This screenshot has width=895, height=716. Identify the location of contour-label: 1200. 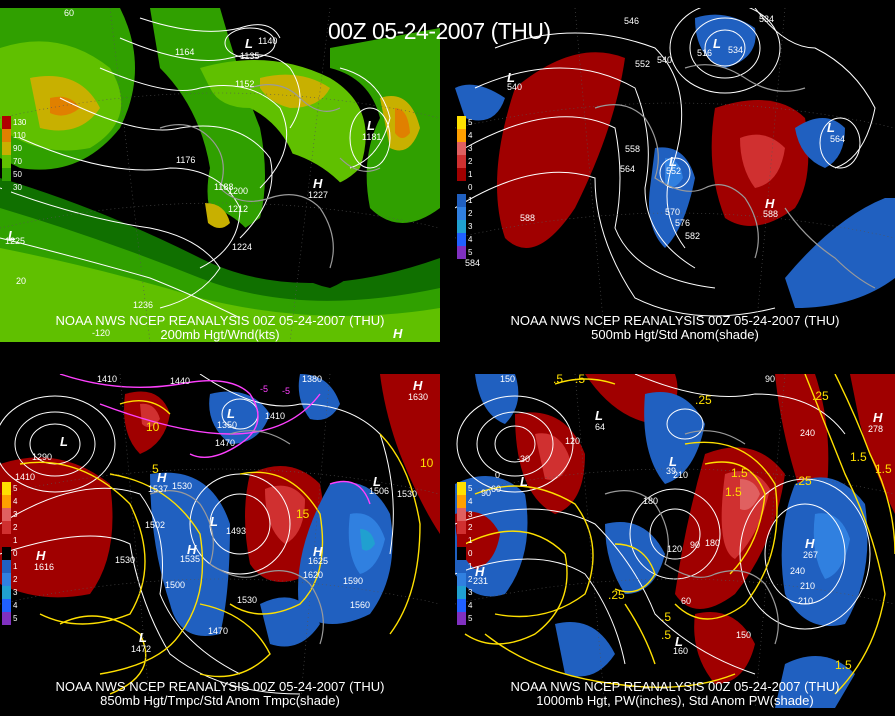
(238, 191).